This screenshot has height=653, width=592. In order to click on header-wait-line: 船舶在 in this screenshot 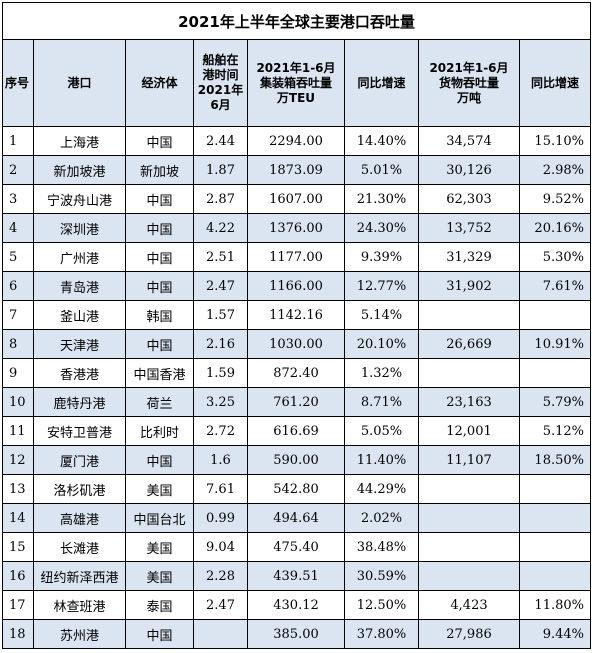, I will do `click(220, 60)`.